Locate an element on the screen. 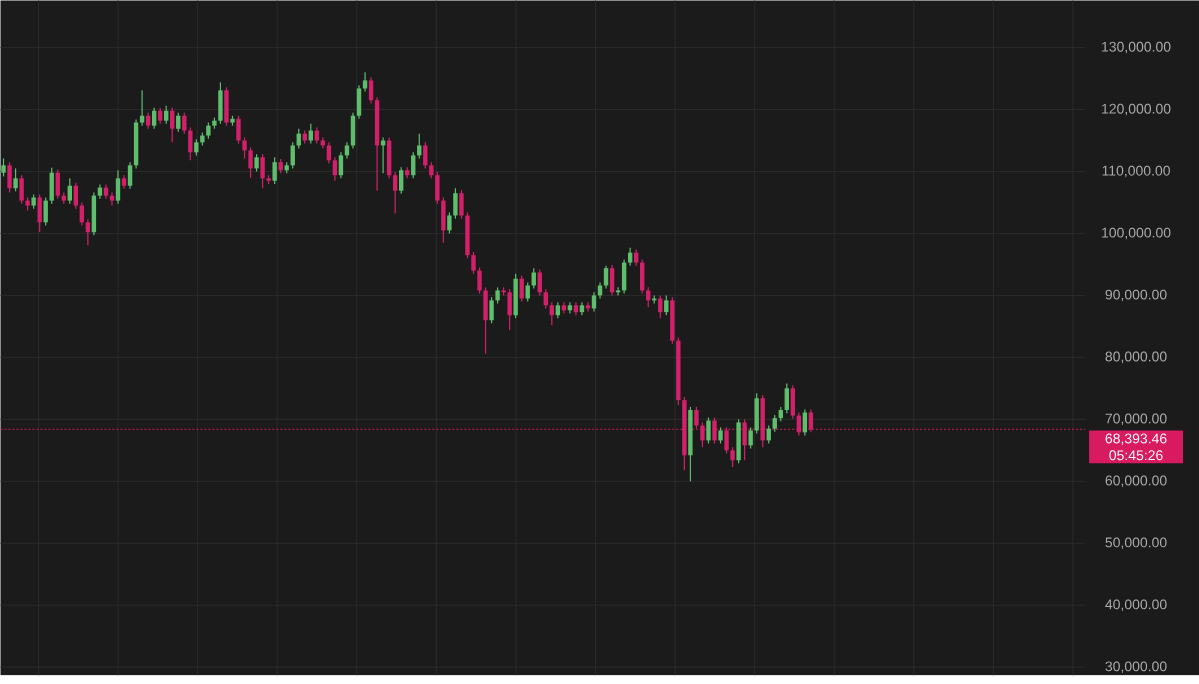  y-tick-label: 110,000.00 is located at coordinates (1136, 171).